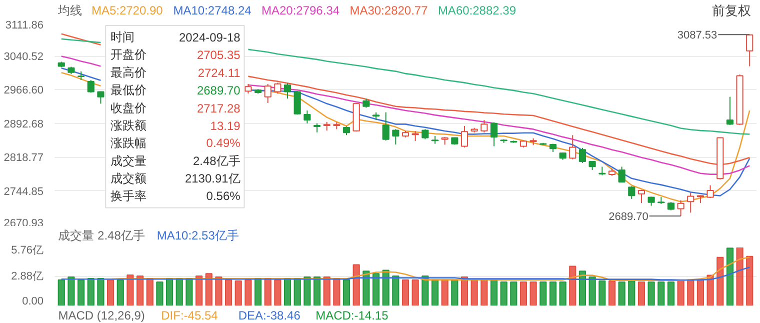  I want to click on text: MACD:-14.15, so click(352, 315).